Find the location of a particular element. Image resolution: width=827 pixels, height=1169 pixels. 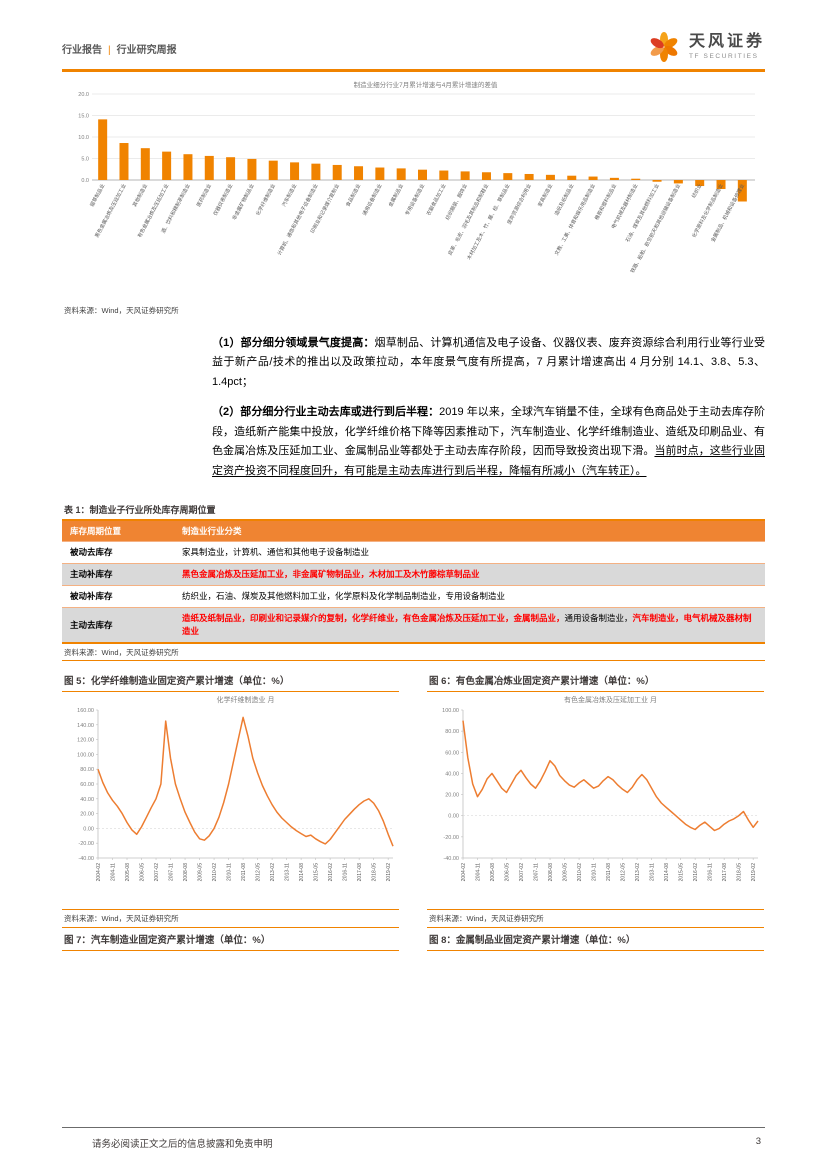

svg-text: 80.00 is located at coordinates (87, 771).